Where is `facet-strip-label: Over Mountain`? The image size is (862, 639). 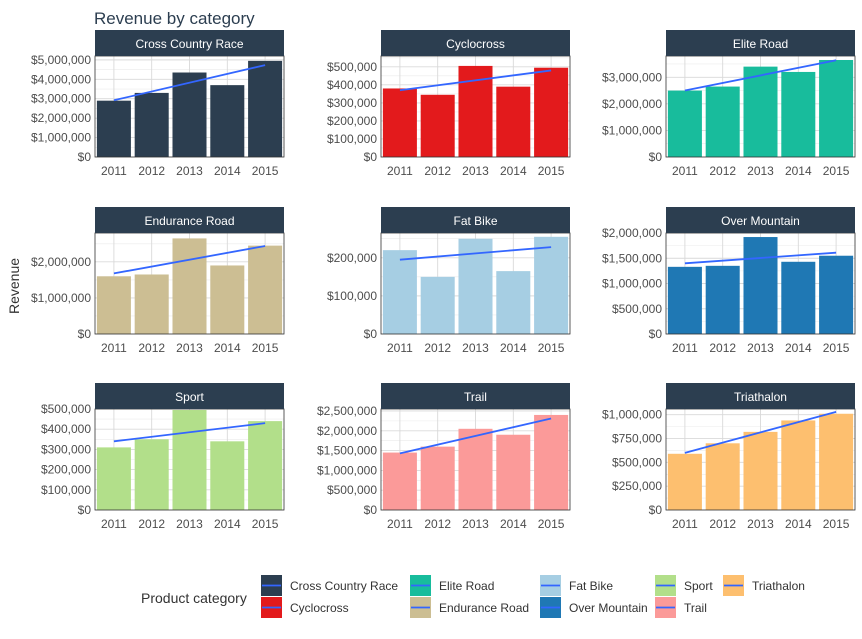 facet-strip-label: Over Mountain is located at coordinates (760, 221).